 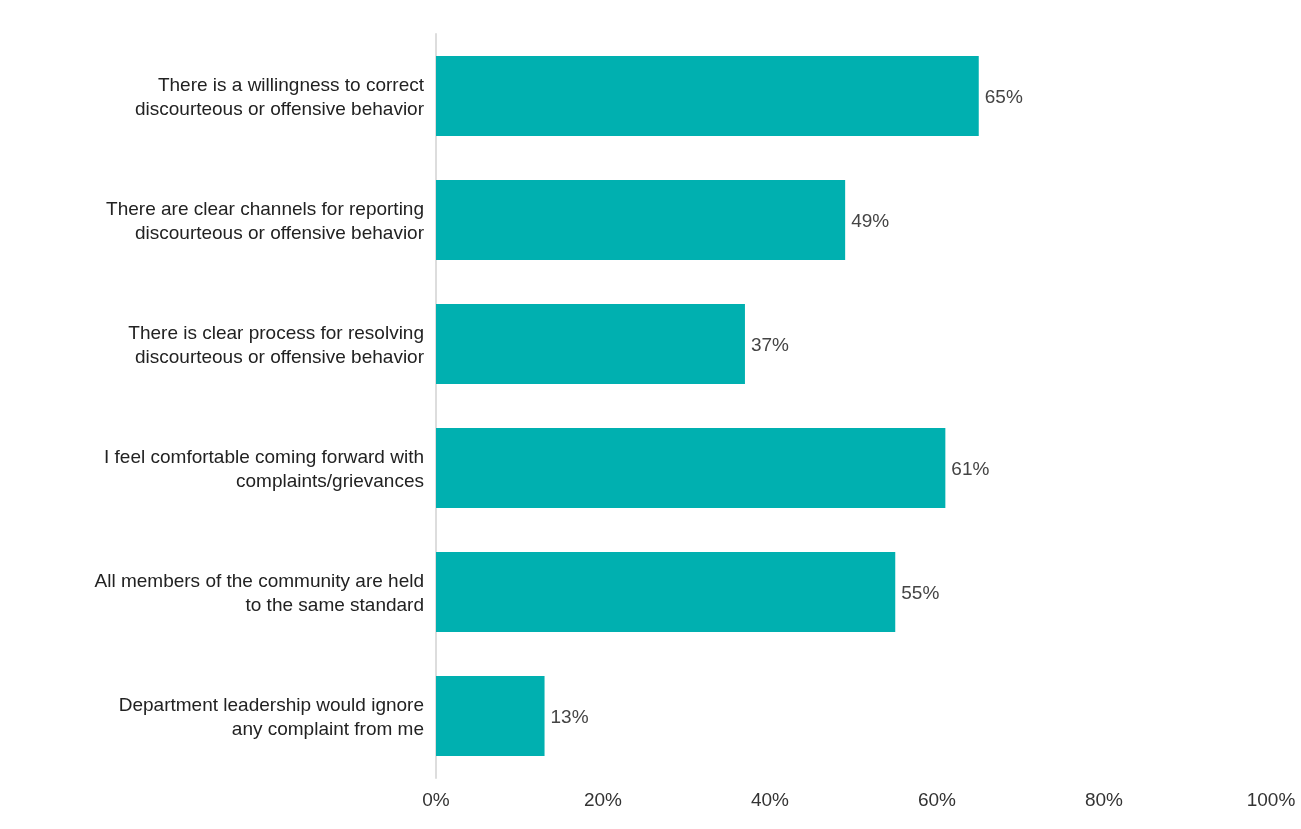 What do you see at coordinates (265, 220) in the screenshot?
I see `y-tick-label: There are clear channels for reporting discourteous or offensive behavior` at bounding box center [265, 220].